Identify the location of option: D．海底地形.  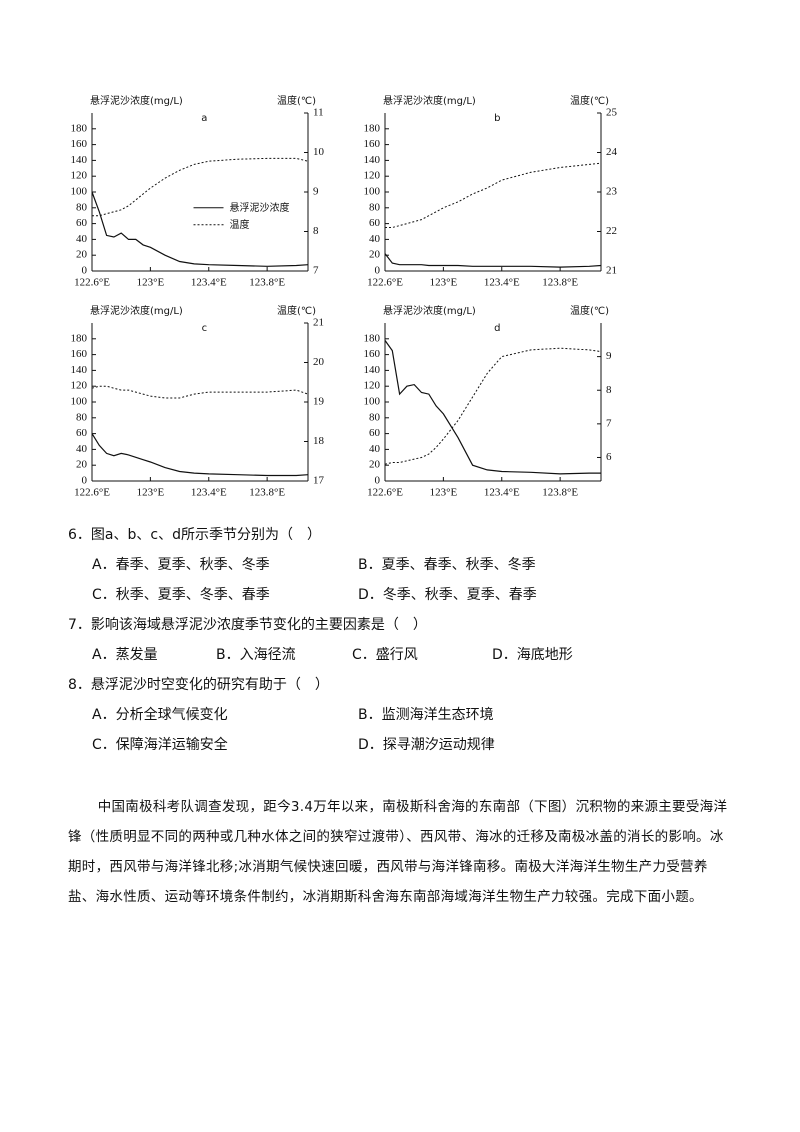
(532, 655).